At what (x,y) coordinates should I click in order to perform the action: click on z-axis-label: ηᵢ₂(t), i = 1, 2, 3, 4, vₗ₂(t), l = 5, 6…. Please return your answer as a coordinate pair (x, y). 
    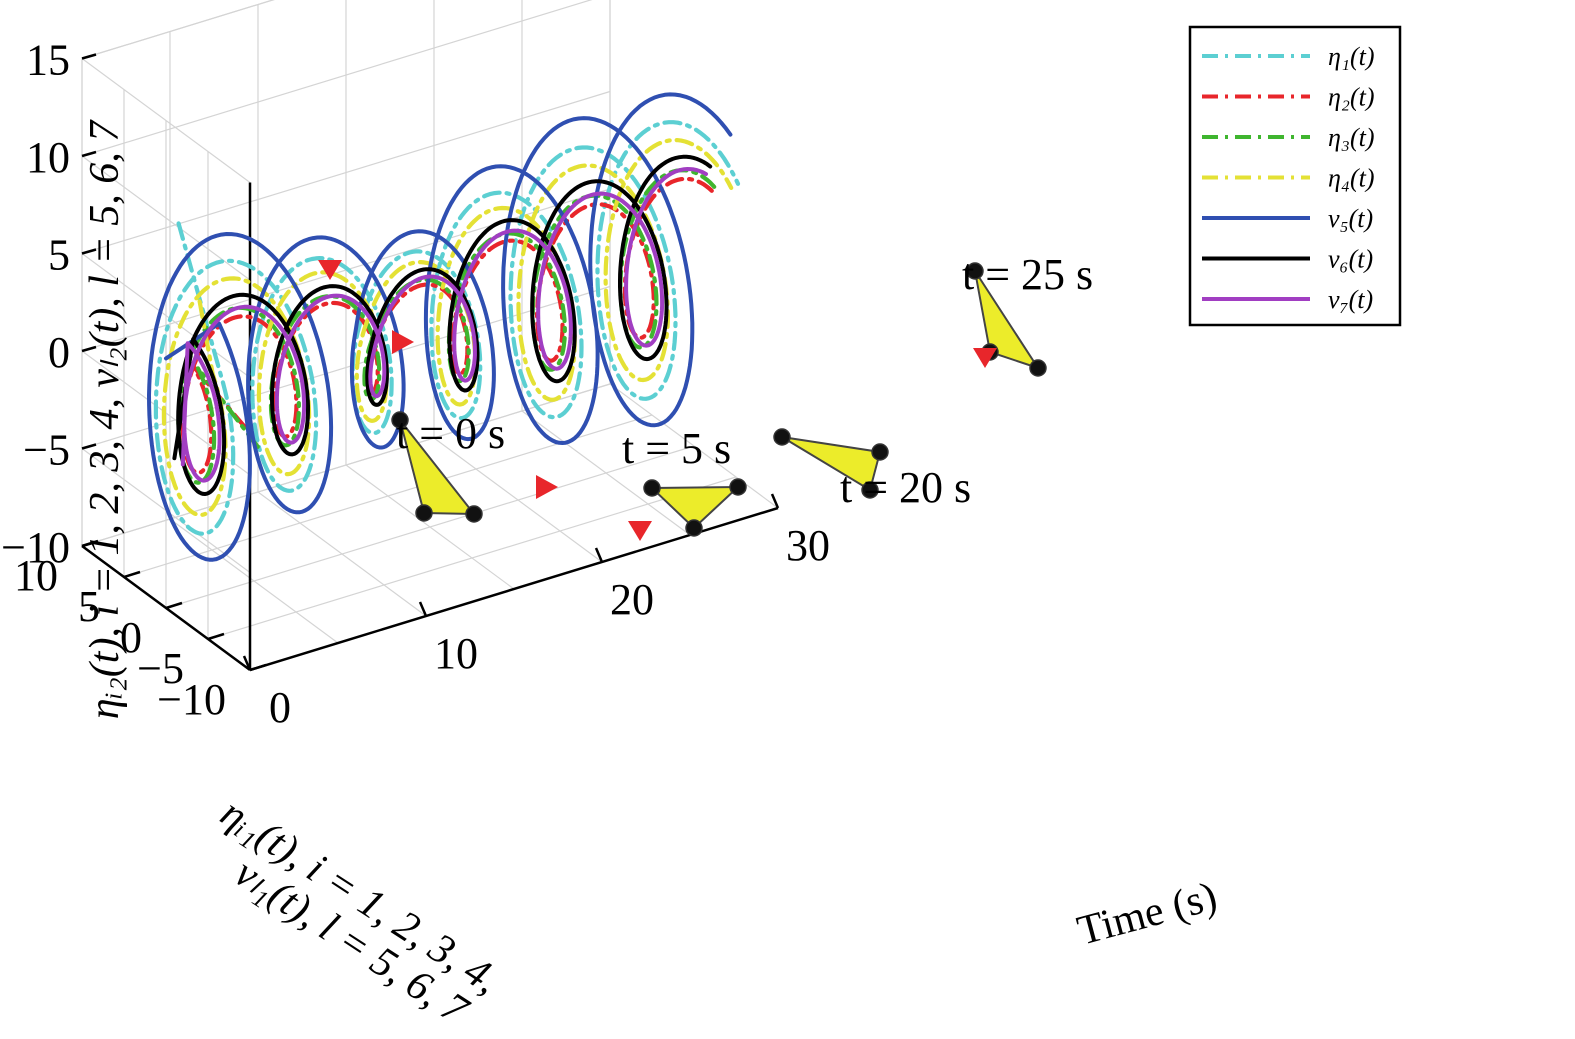
    Looking at the image, I should click on (105, 419).